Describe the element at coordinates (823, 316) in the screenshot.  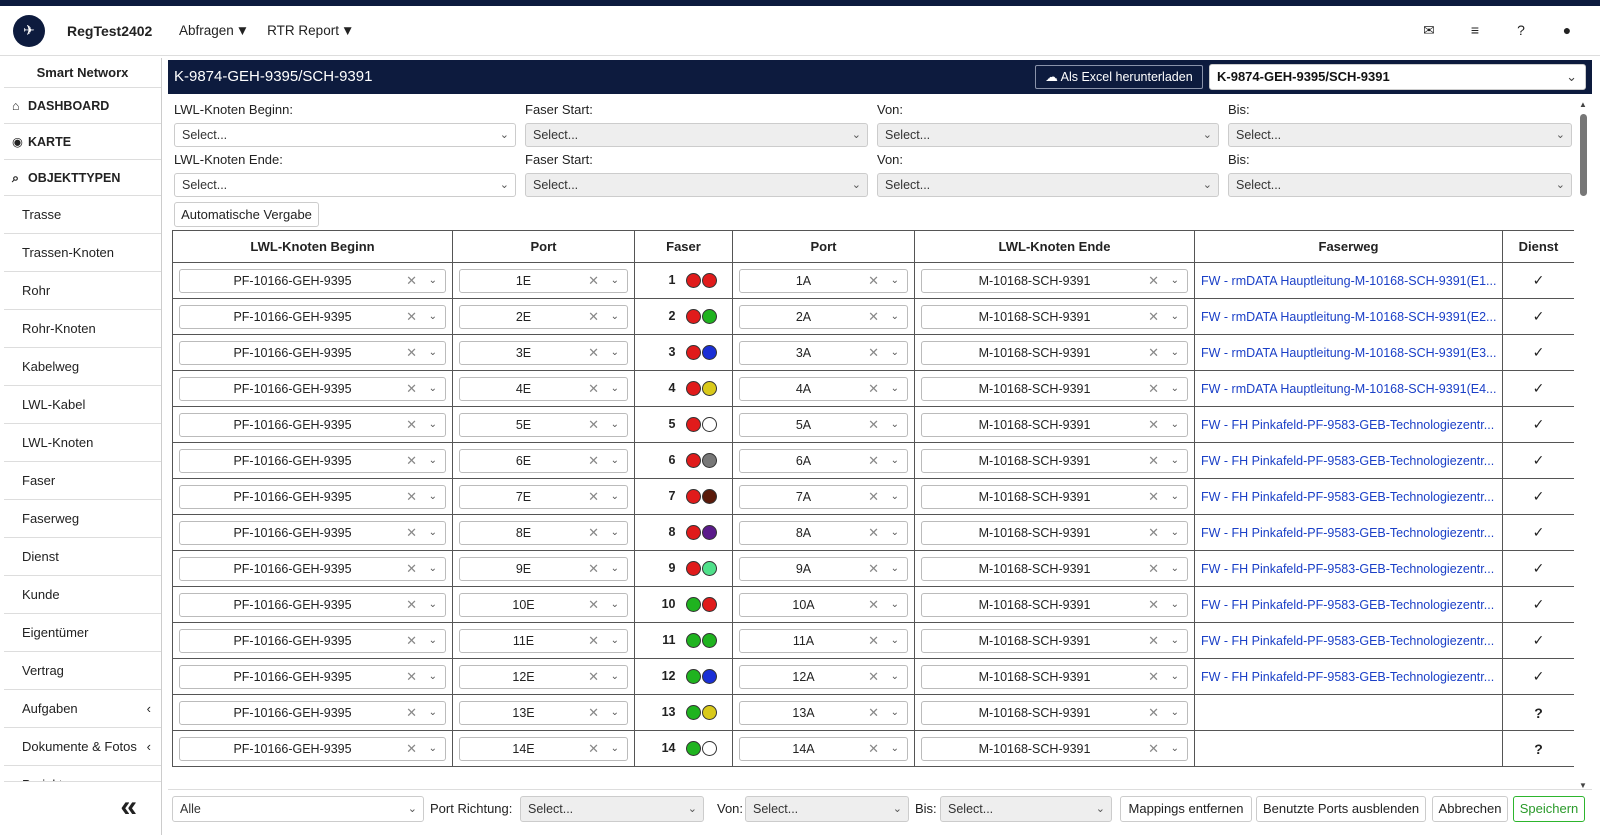
I see `port-b-select: 2A ✕ ⌄` at that location.